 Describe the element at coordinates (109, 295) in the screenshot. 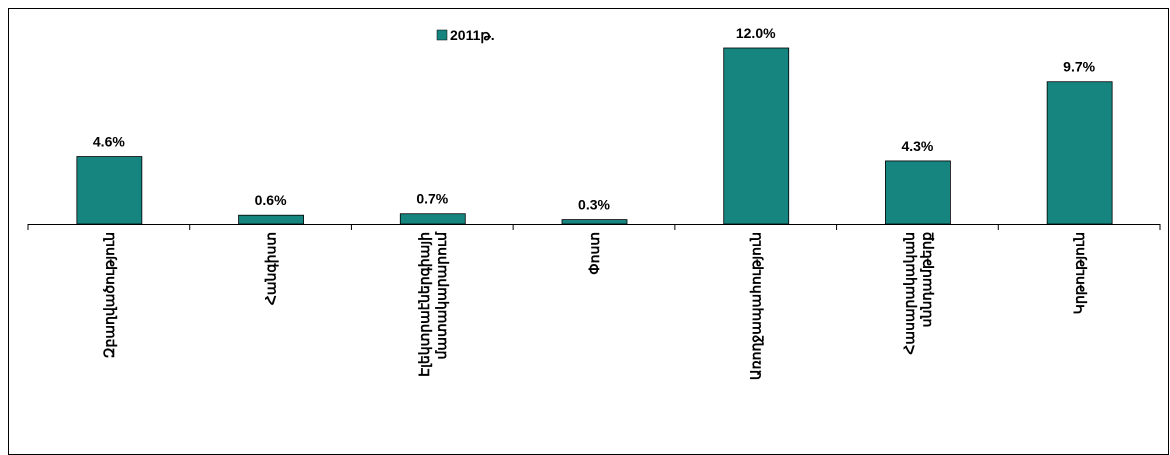

I see `x-tick-label: Զբաղվածություն` at that location.